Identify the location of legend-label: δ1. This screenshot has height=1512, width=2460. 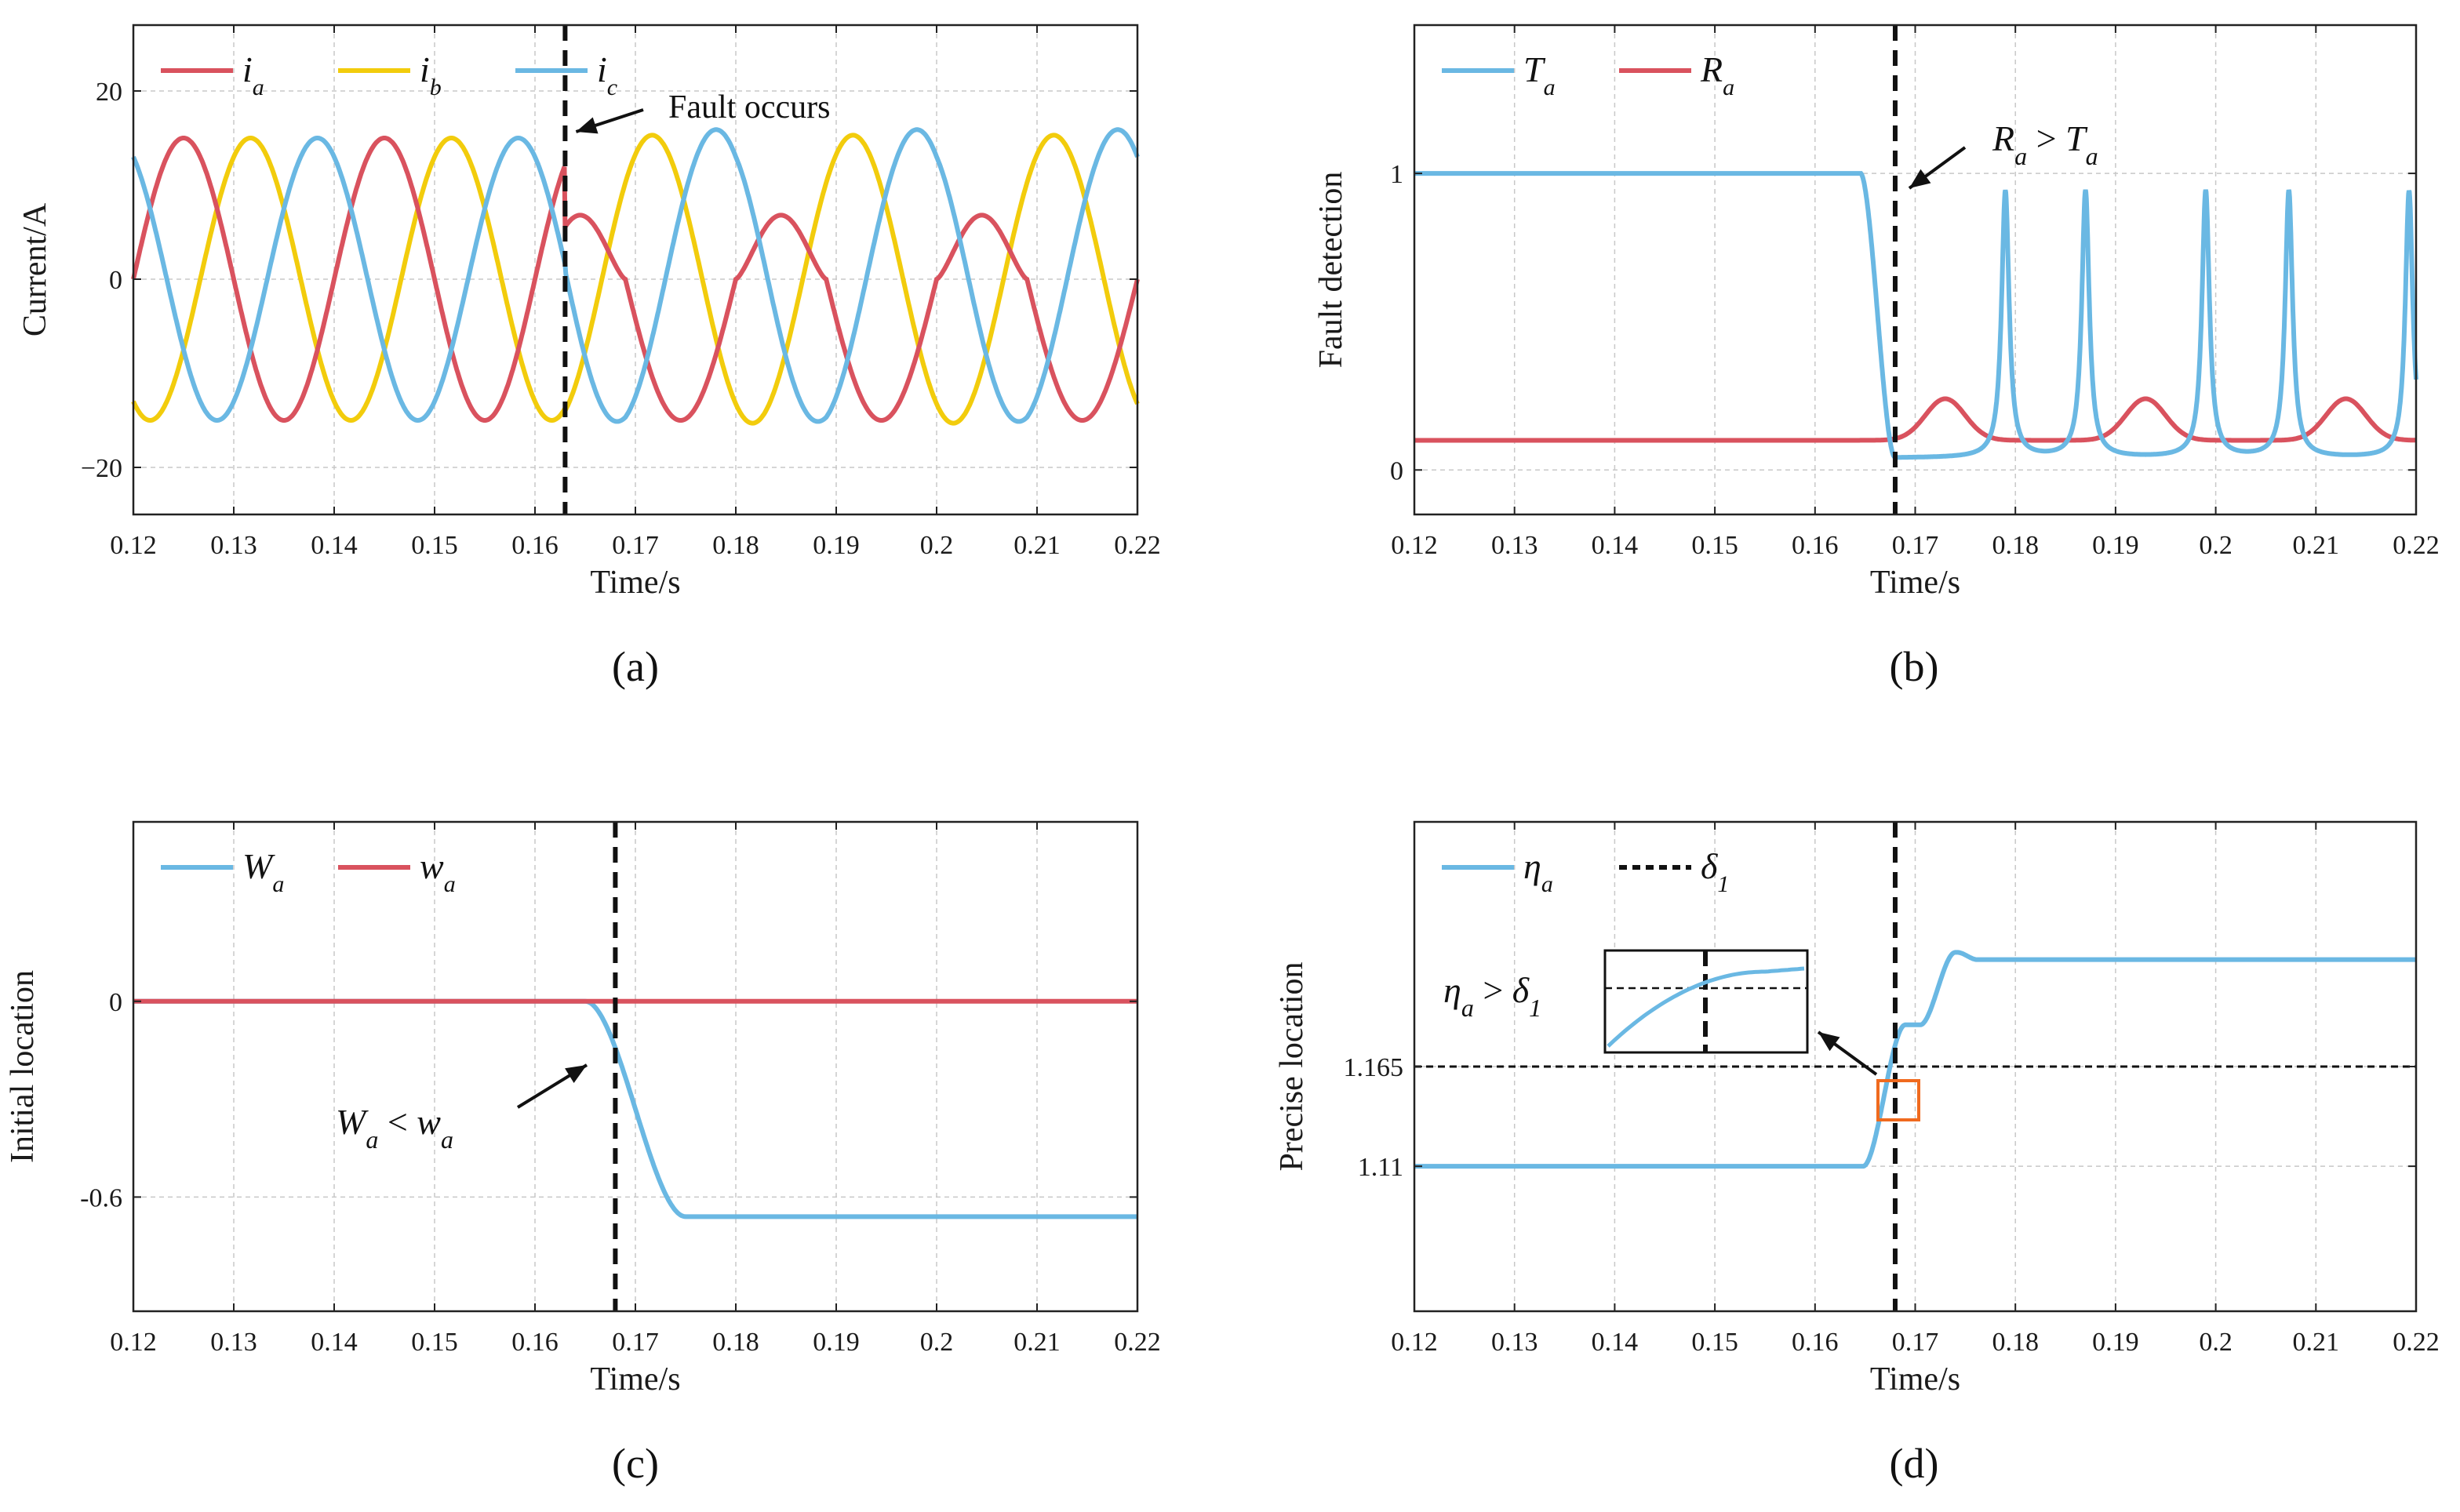
(1715, 871).